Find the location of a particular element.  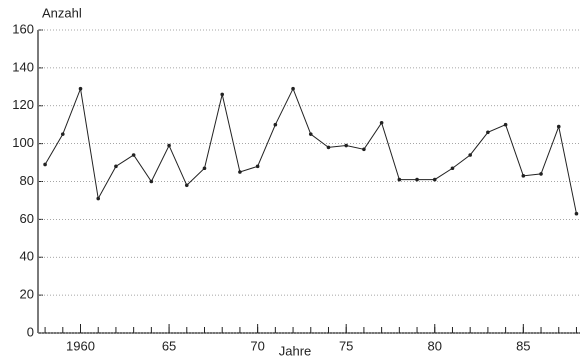

y-tick-label: 0 is located at coordinates (30, 331).